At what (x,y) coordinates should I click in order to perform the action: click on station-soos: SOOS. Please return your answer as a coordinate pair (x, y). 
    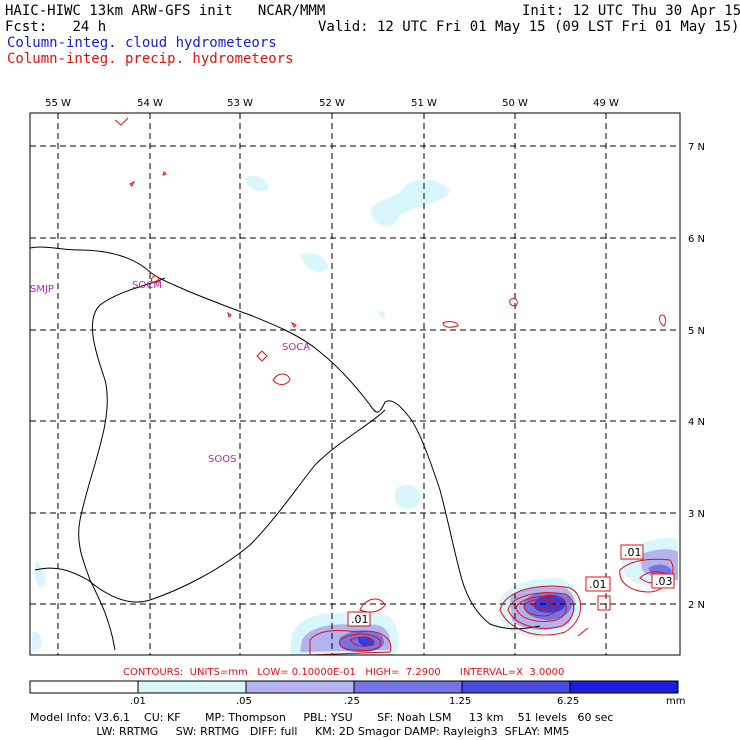
    Looking at the image, I should click on (222, 459).